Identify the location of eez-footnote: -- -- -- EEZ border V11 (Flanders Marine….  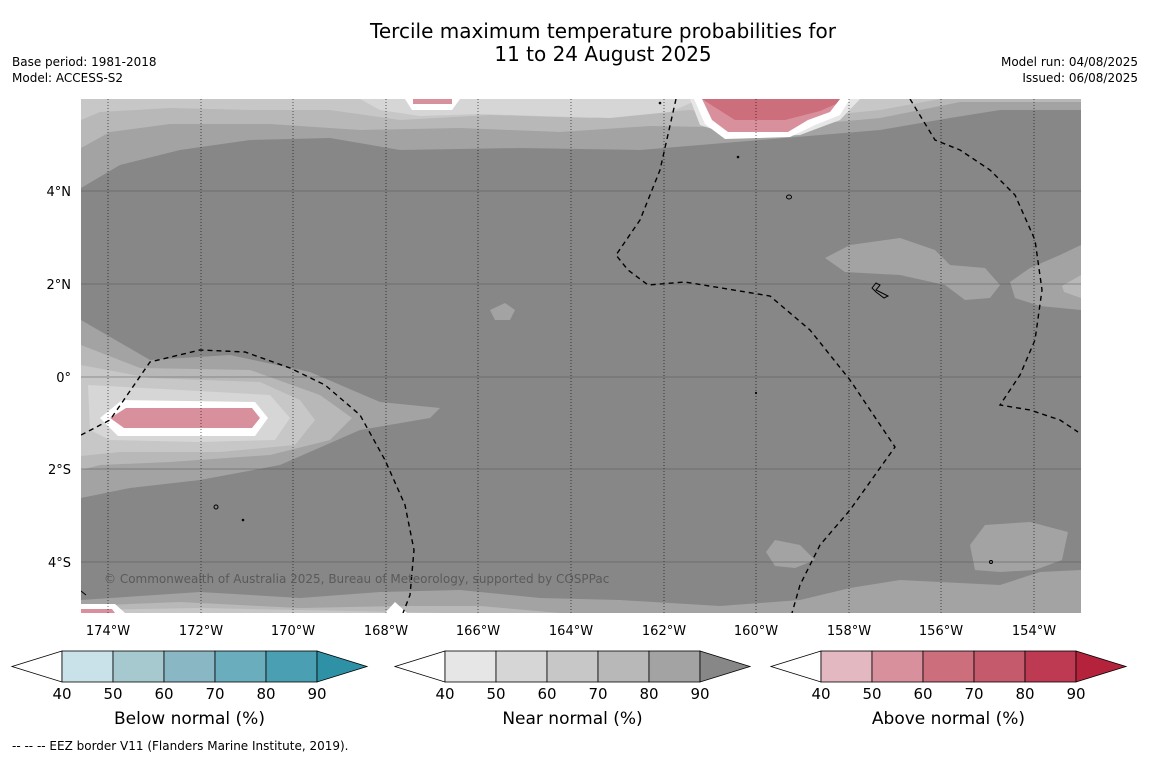
(180, 746).